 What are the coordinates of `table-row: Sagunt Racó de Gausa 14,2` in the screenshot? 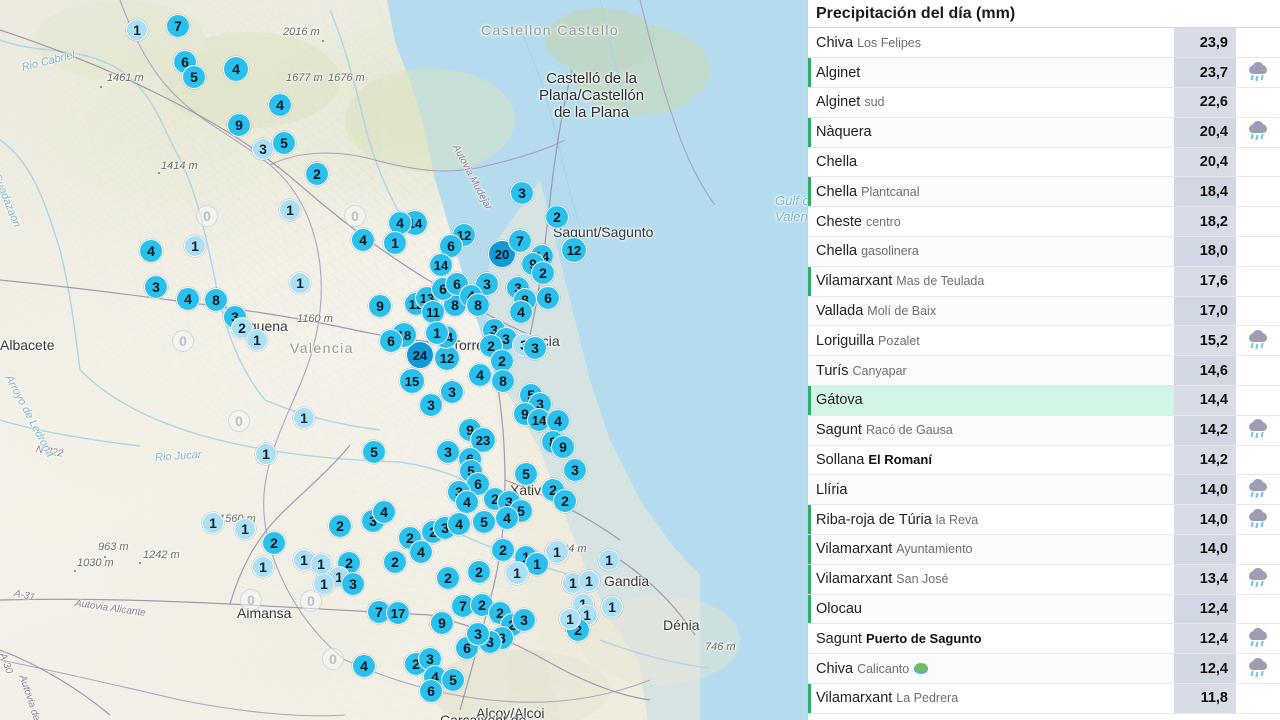 It's located at (1044, 430).